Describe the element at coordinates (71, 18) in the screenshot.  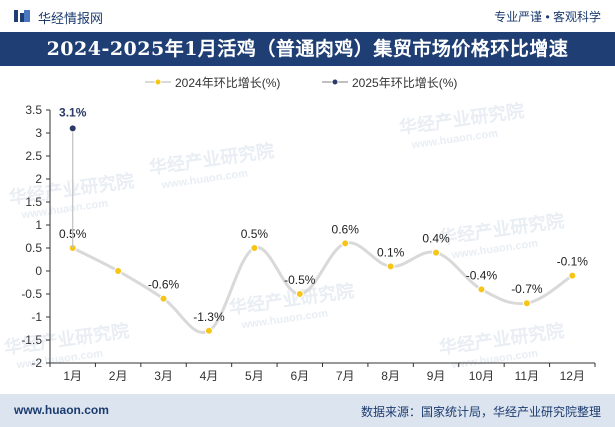
I see `brand-name: 华经情报网` at that location.